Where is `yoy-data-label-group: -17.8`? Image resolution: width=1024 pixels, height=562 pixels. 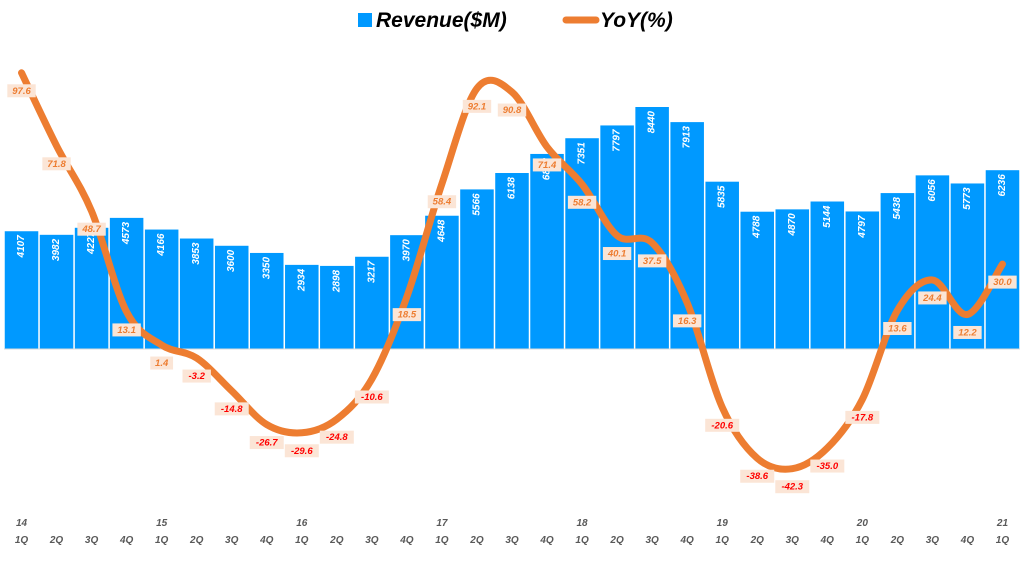 yoy-data-label-group: -17.8 is located at coordinates (862, 417).